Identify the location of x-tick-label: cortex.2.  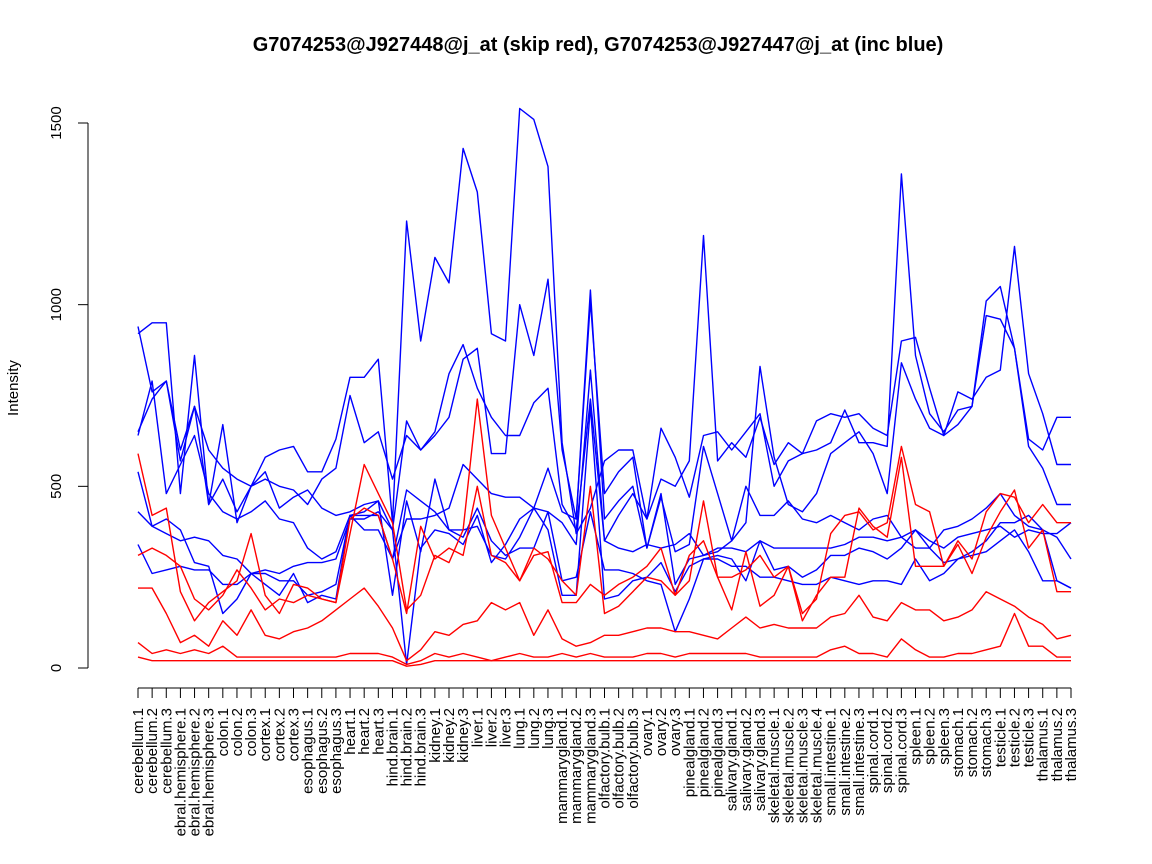
(279, 734).